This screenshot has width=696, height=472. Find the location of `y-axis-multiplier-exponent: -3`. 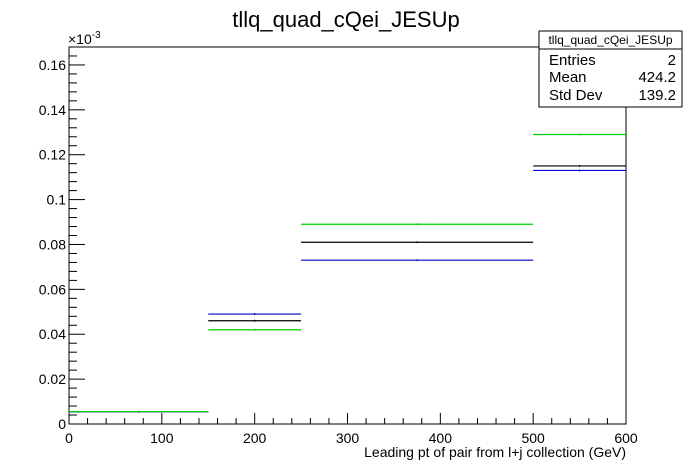

y-axis-multiplier-exponent: -3 is located at coordinates (96, 35).